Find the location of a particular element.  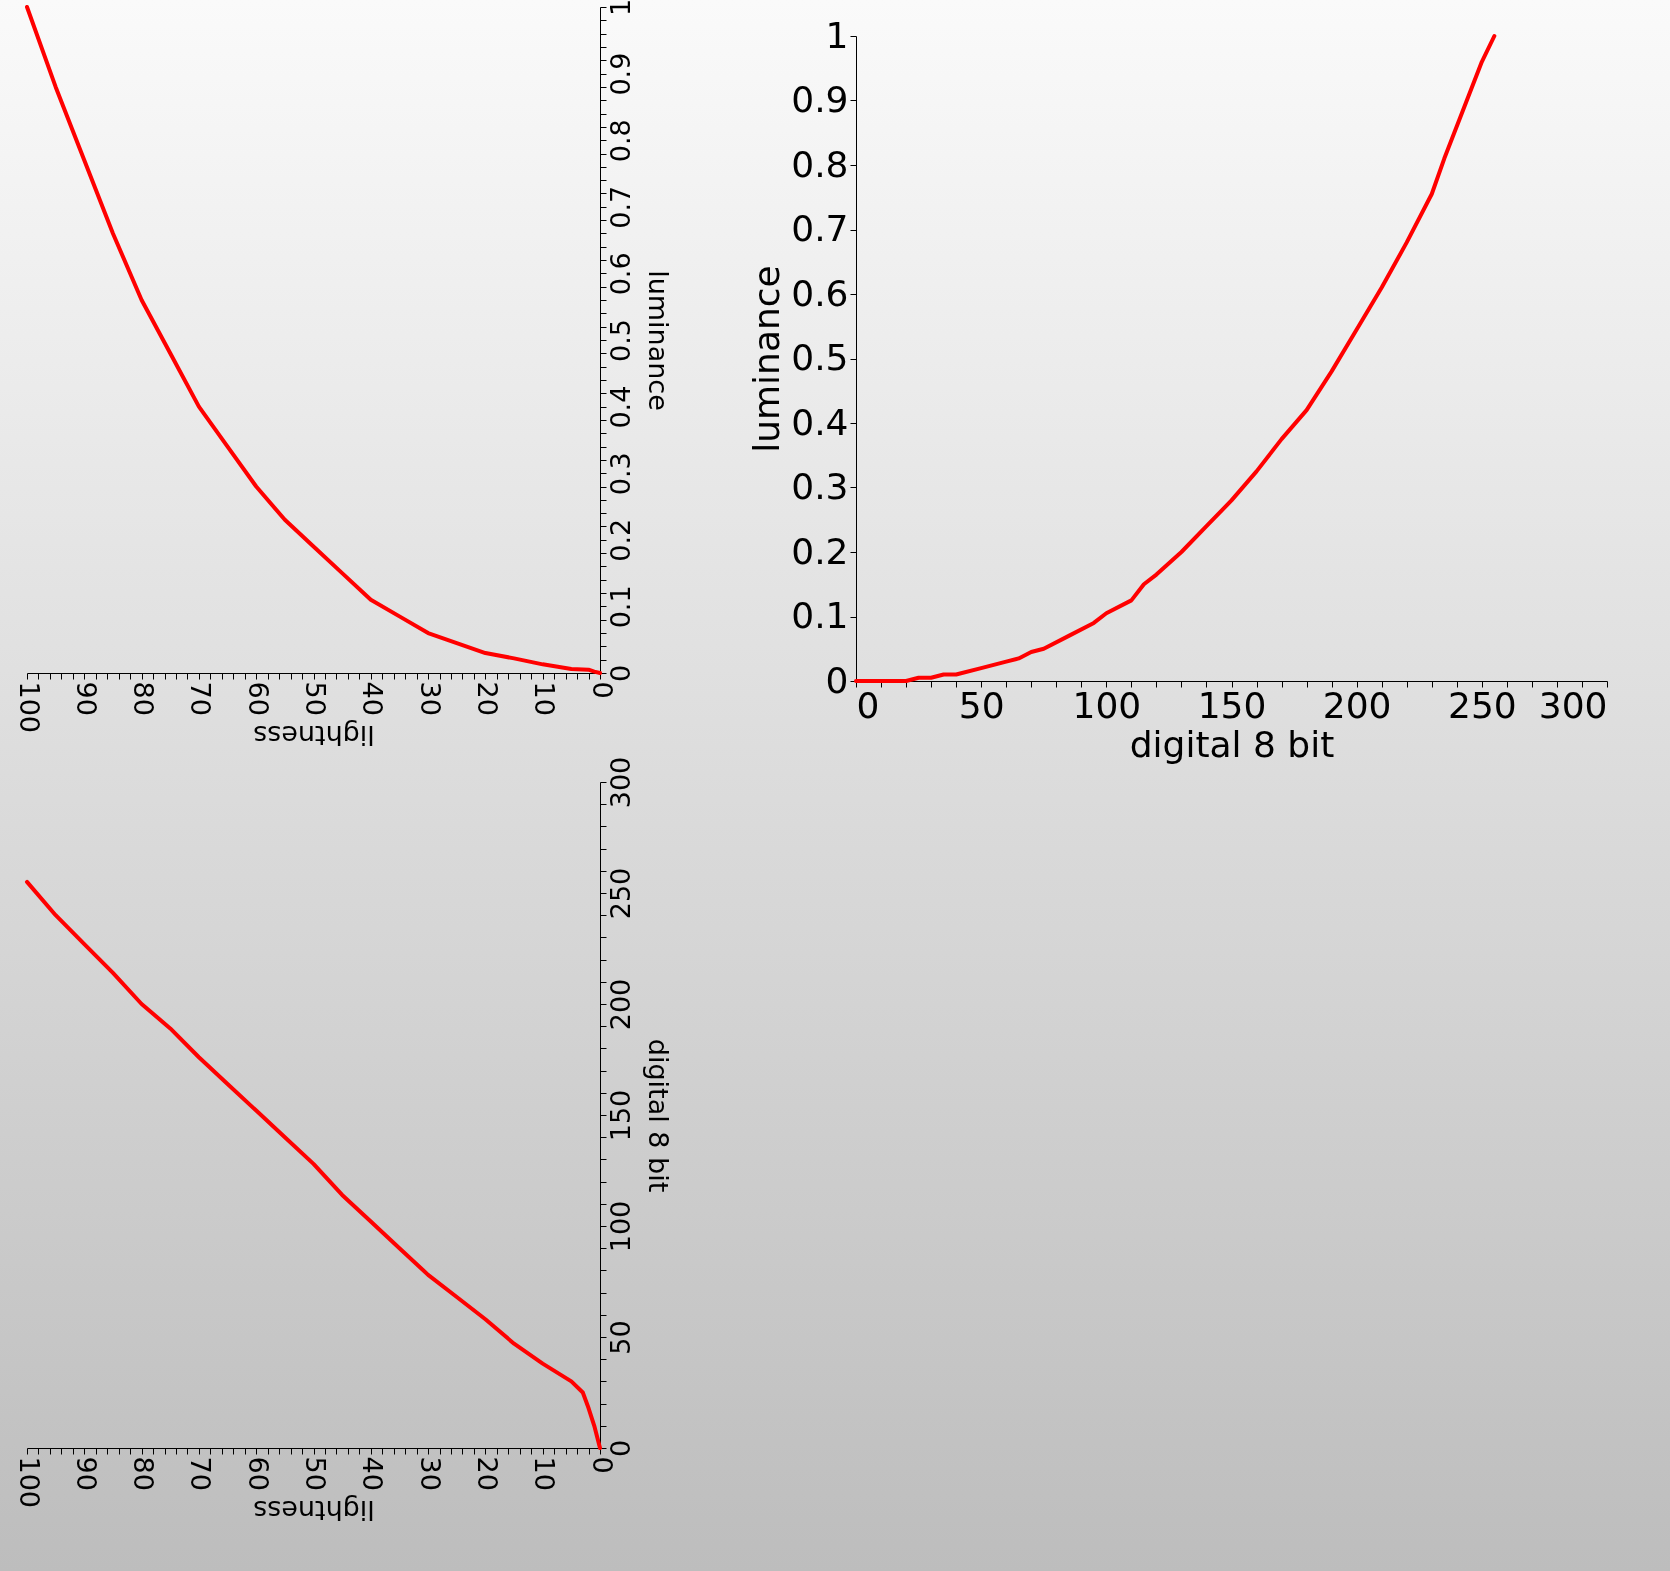

x-tick-label: 150 is located at coordinates (1232, 705).